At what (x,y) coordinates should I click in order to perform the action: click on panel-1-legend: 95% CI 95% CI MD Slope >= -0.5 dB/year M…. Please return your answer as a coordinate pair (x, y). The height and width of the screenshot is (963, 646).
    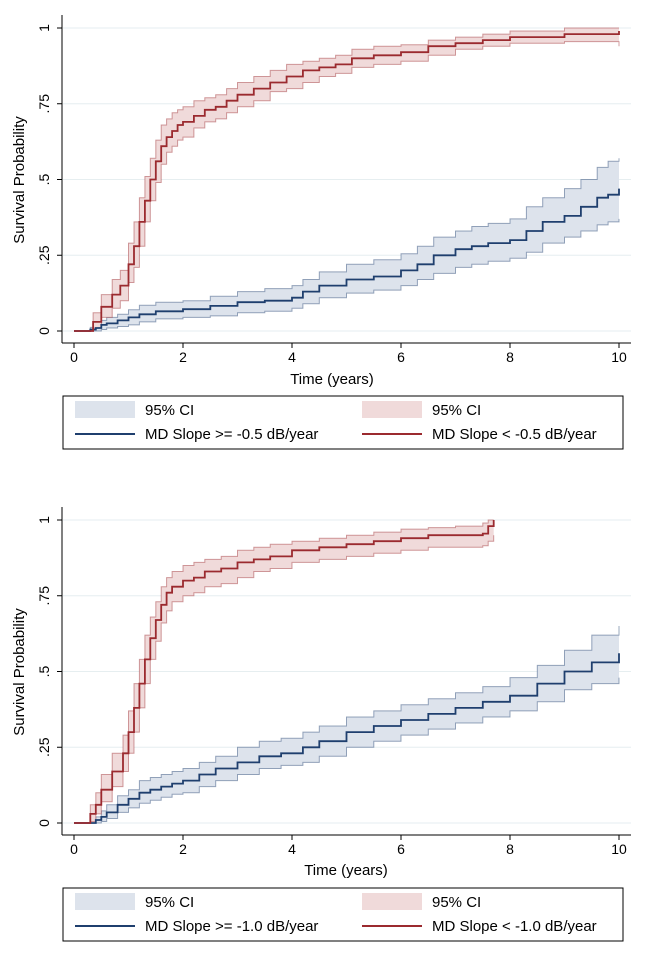
    Looking at the image, I should click on (343, 422).